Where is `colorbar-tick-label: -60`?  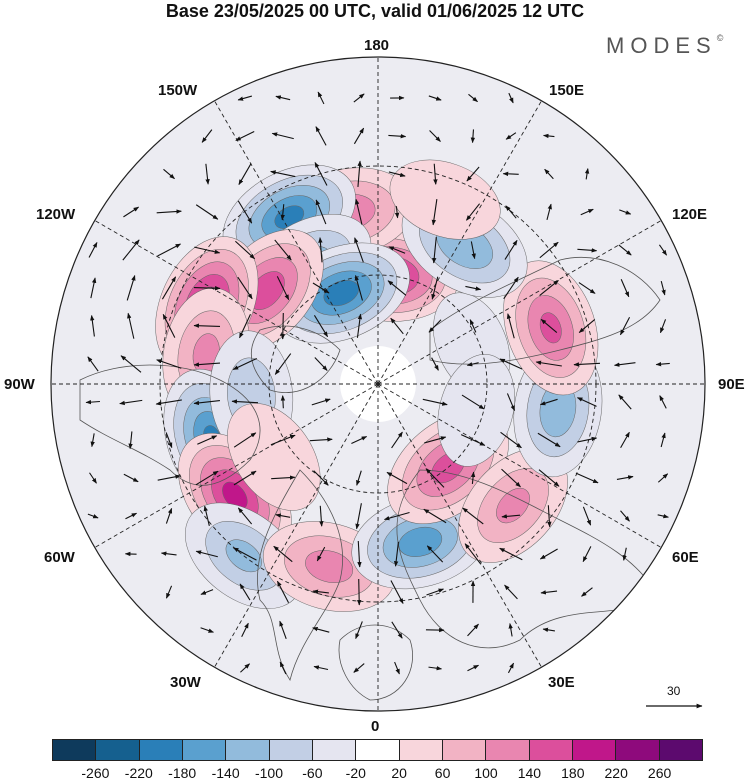
colorbar-tick-label: -60 is located at coordinates (312, 773).